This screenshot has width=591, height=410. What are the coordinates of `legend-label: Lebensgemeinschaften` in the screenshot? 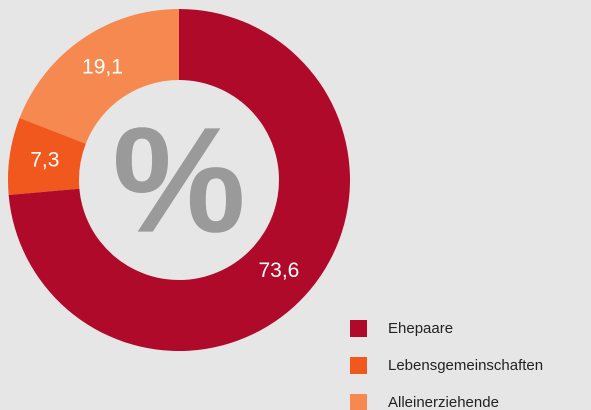 It's located at (465, 365).